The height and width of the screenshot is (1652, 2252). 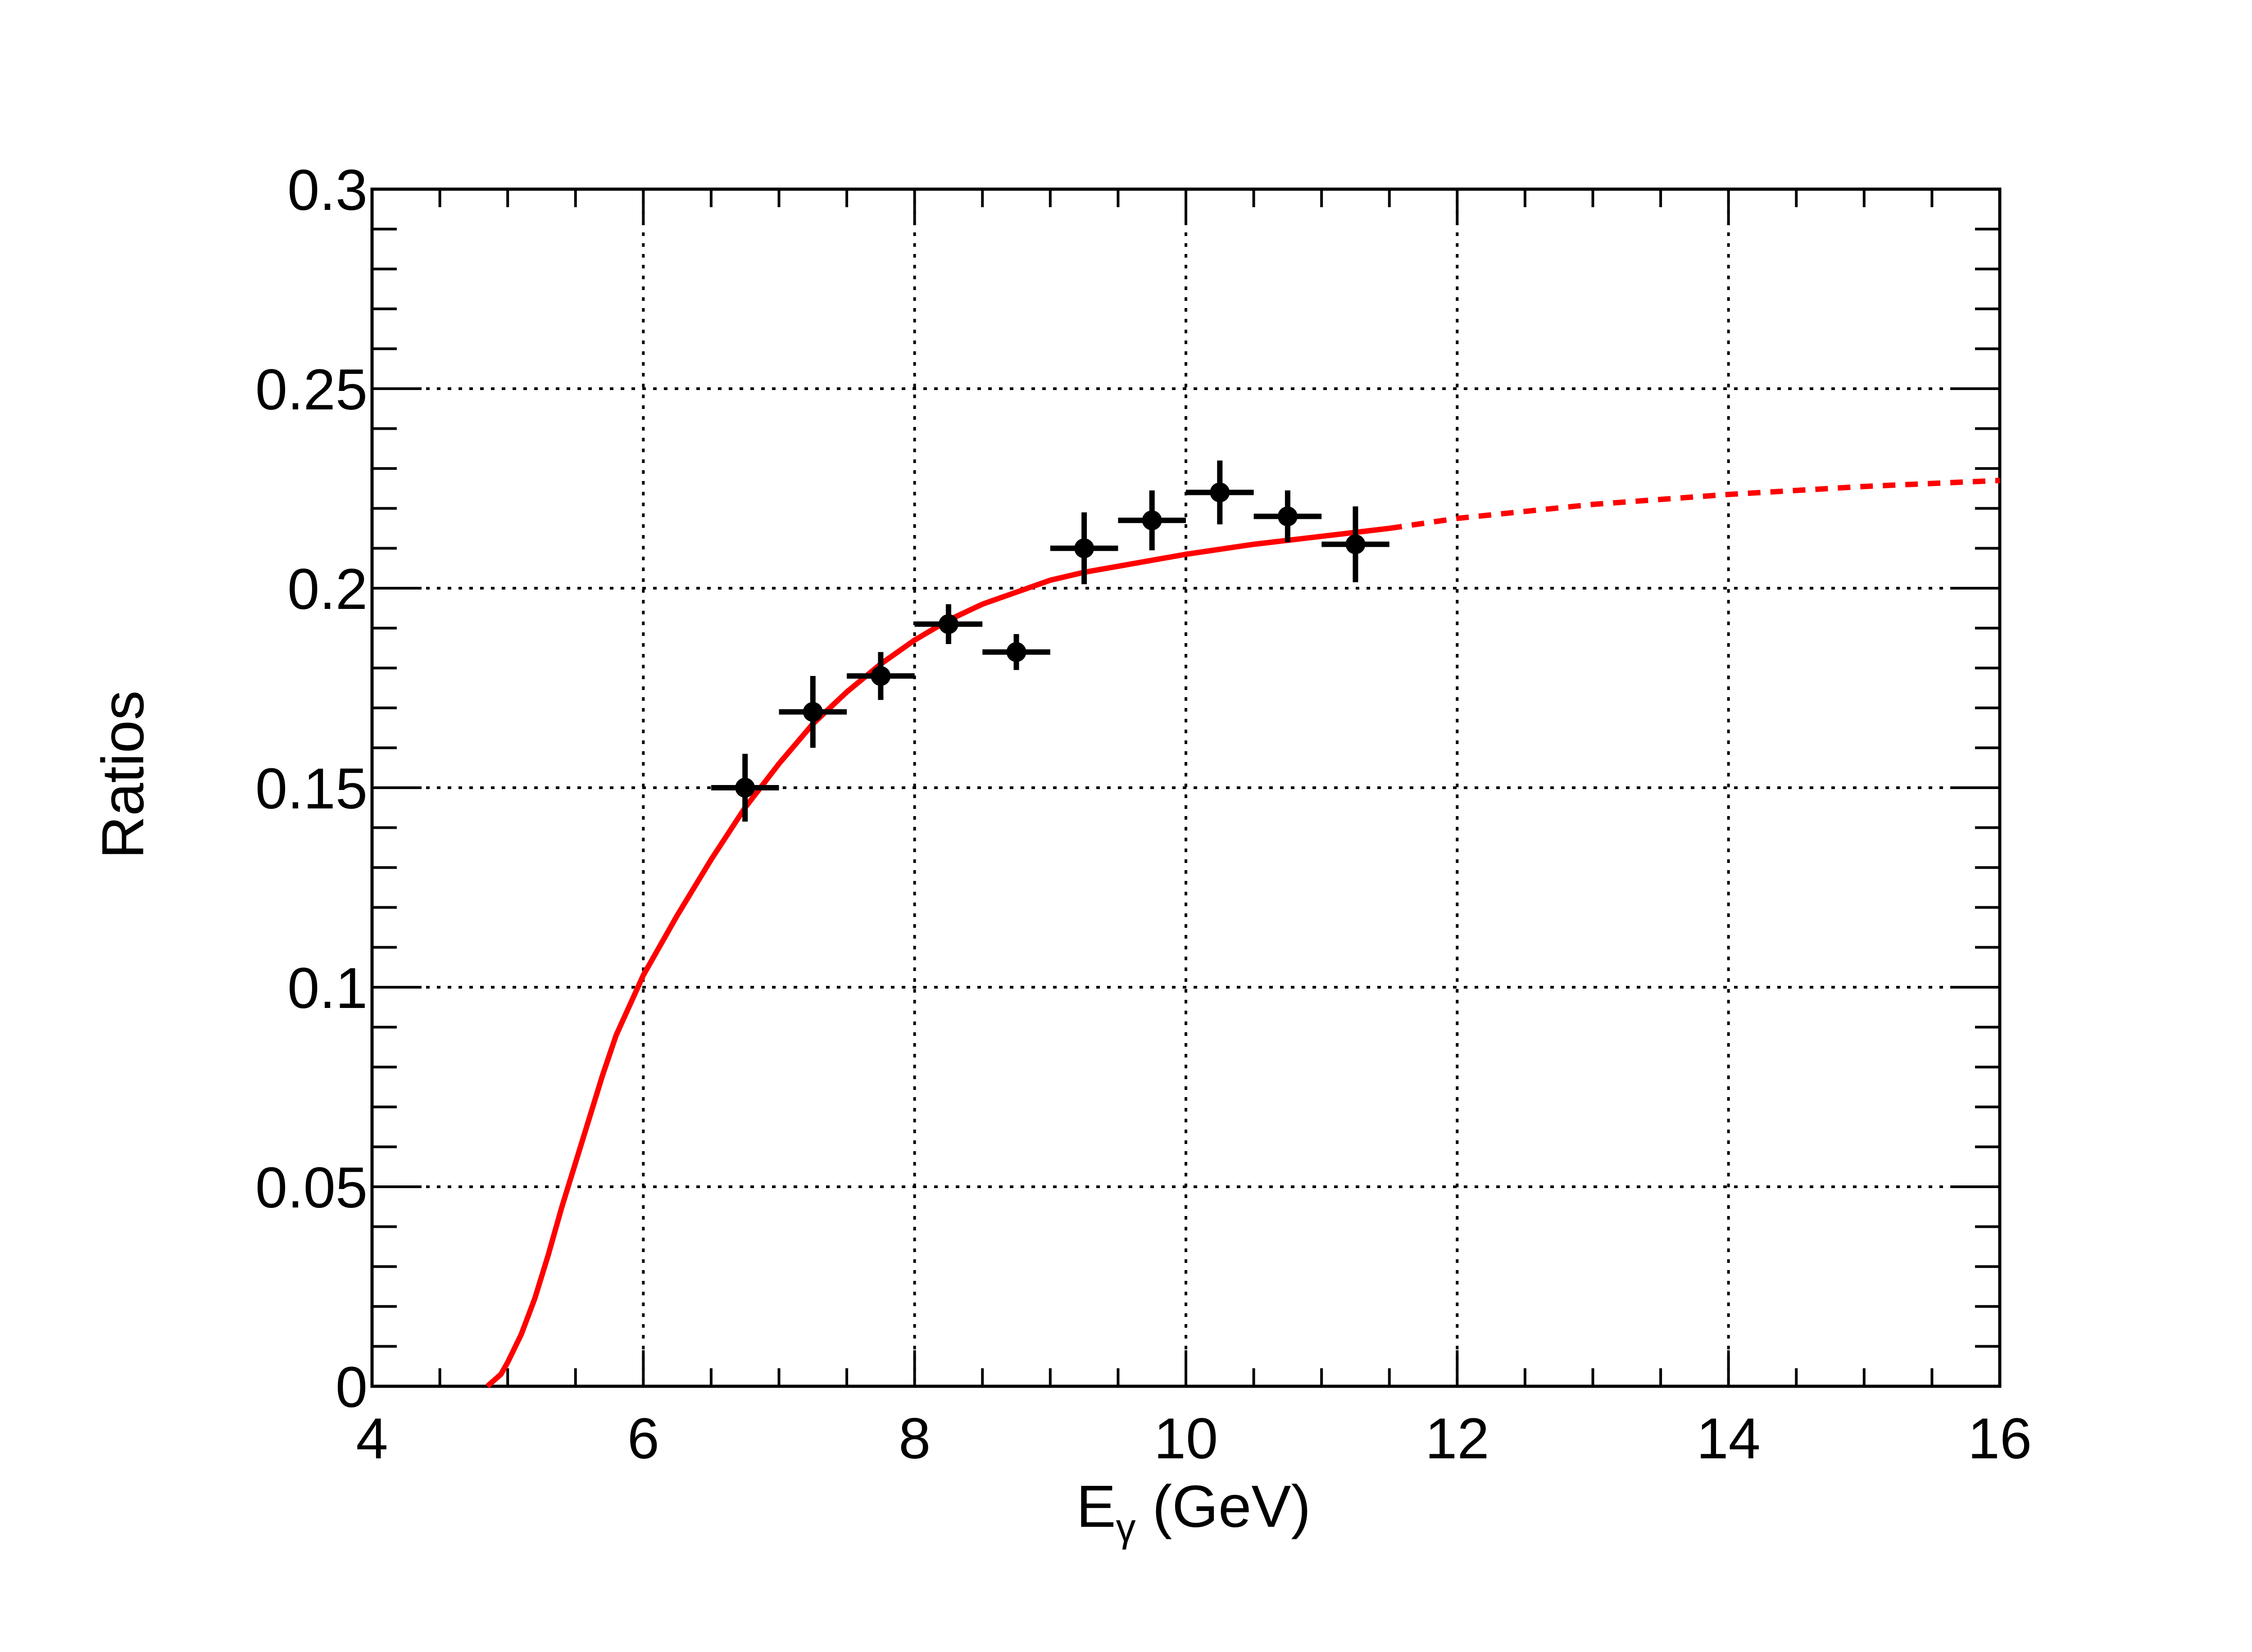 What do you see at coordinates (1126, 1527) in the screenshot?
I see `x-axis-title-subscript: γ` at bounding box center [1126, 1527].